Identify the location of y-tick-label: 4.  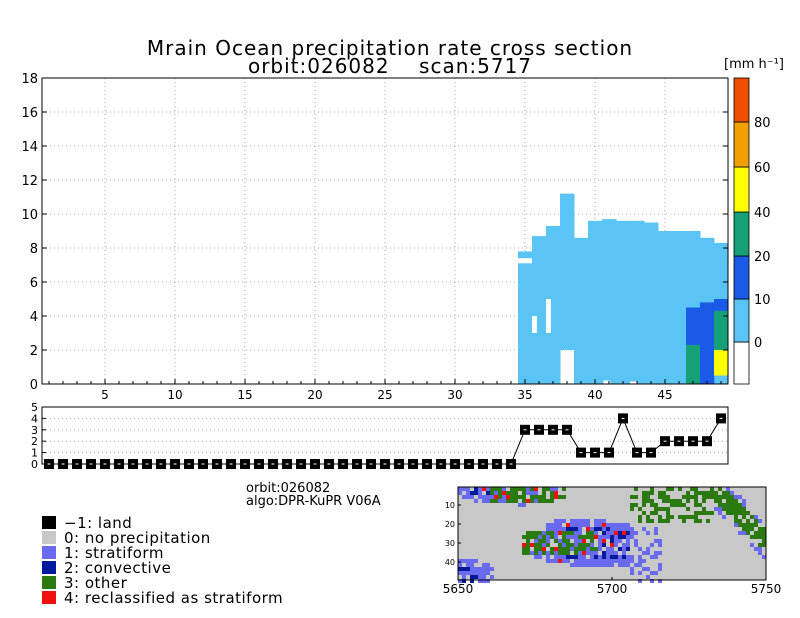
(34, 317).